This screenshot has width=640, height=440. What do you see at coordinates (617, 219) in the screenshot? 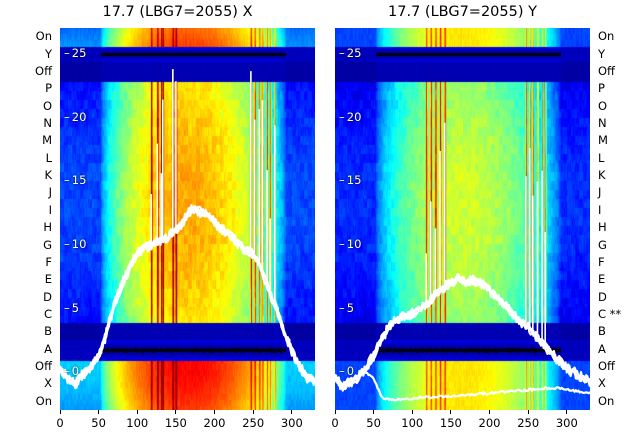
I see `right-category-axis: On Y Off P O N M L K J I H G F E D C ** B A Off X On` at bounding box center [617, 219].